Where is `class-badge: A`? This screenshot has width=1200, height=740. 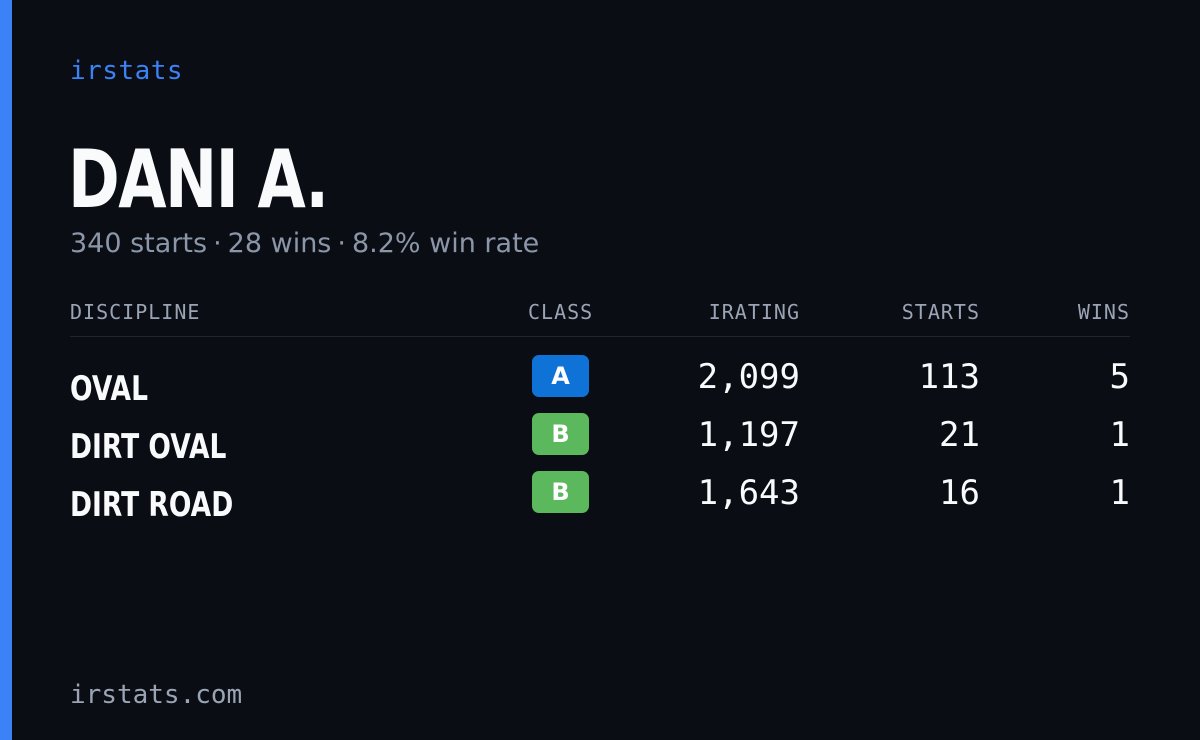 class-badge: A is located at coordinates (560, 376).